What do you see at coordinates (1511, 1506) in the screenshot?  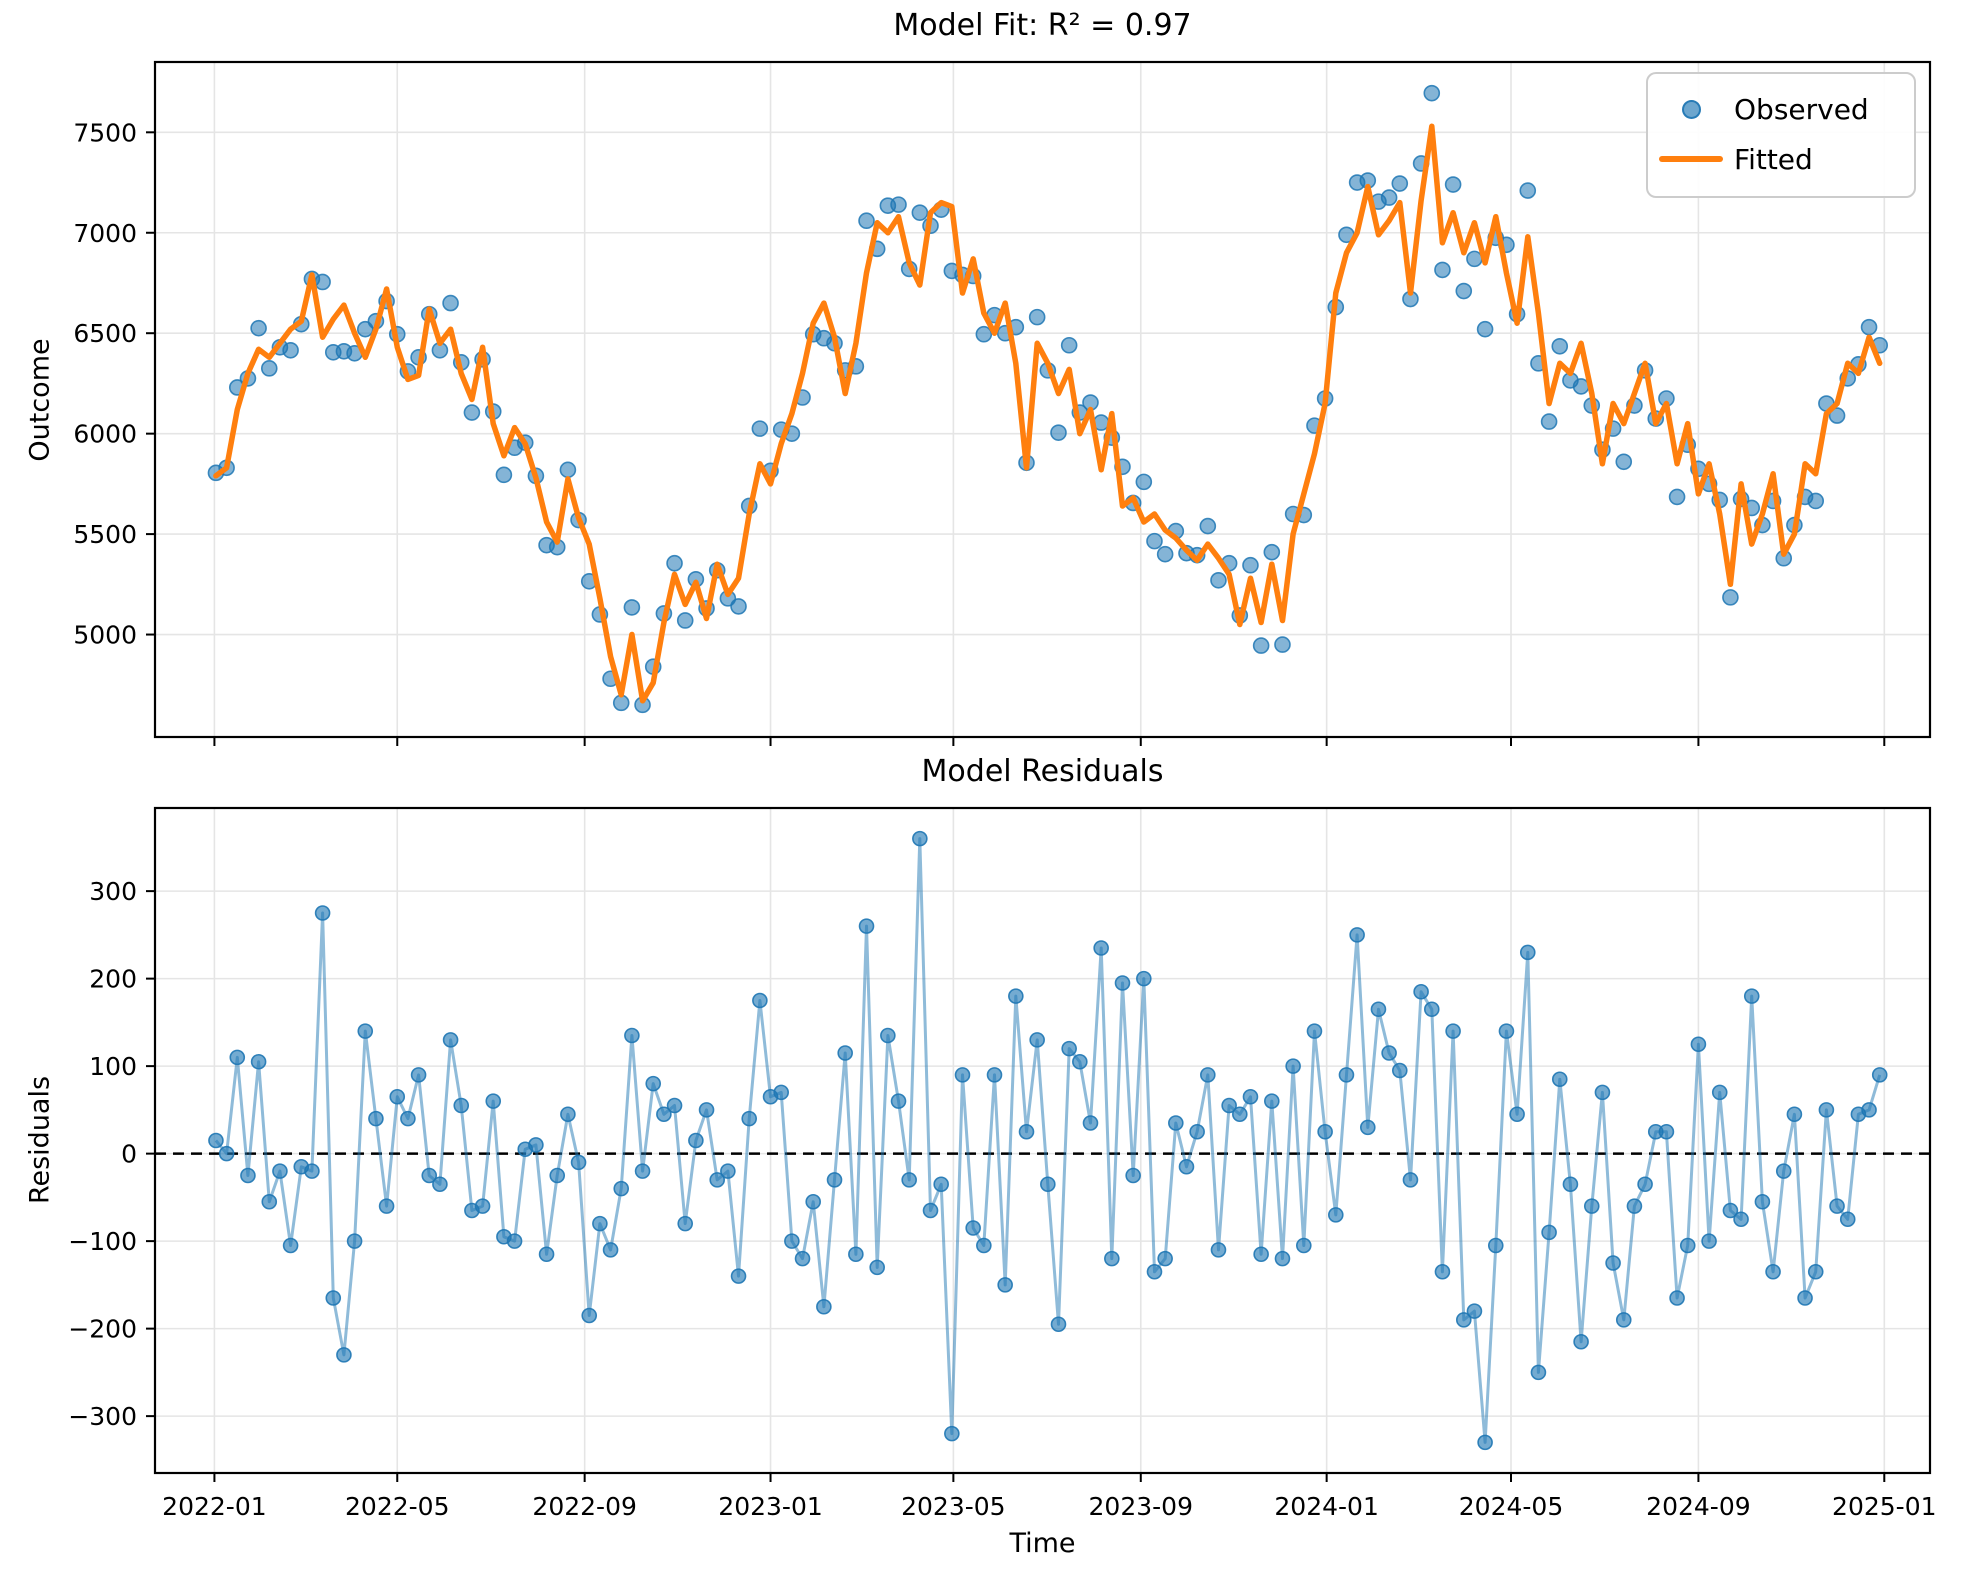 I see `x-tick-label: 2024-05` at bounding box center [1511, 1506].